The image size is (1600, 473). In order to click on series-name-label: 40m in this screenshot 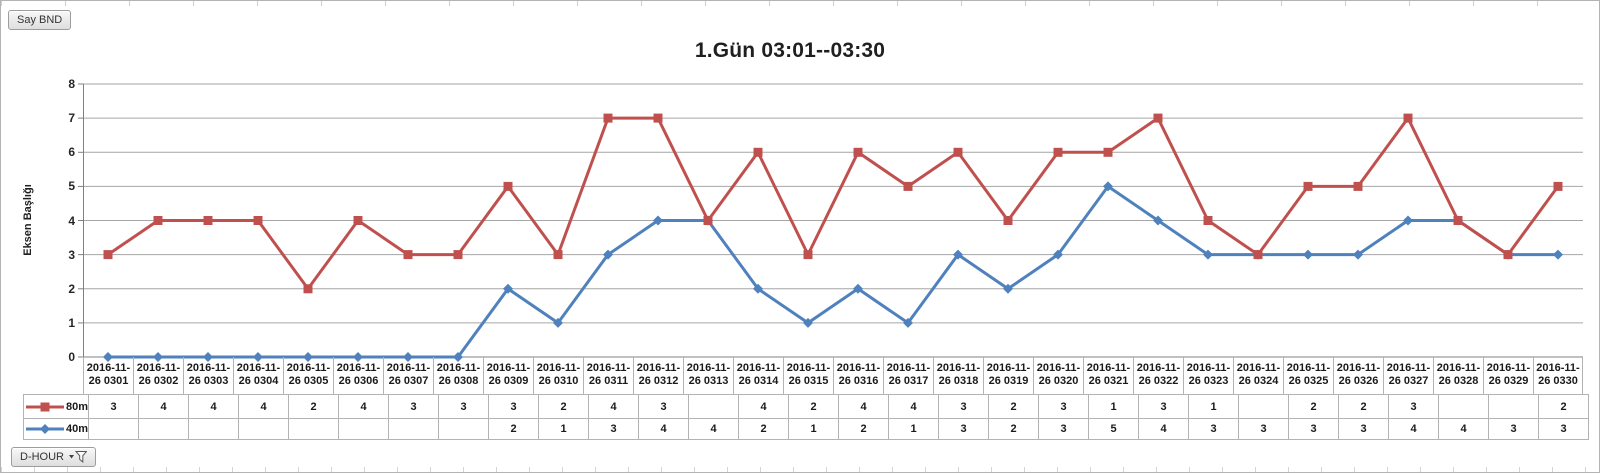, I will do `click(77, 429)`.